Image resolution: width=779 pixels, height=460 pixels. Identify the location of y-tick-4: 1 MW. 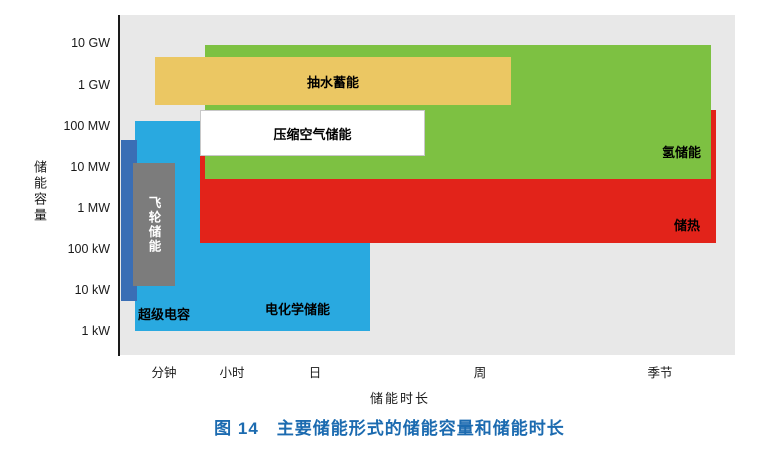
(93, 208).